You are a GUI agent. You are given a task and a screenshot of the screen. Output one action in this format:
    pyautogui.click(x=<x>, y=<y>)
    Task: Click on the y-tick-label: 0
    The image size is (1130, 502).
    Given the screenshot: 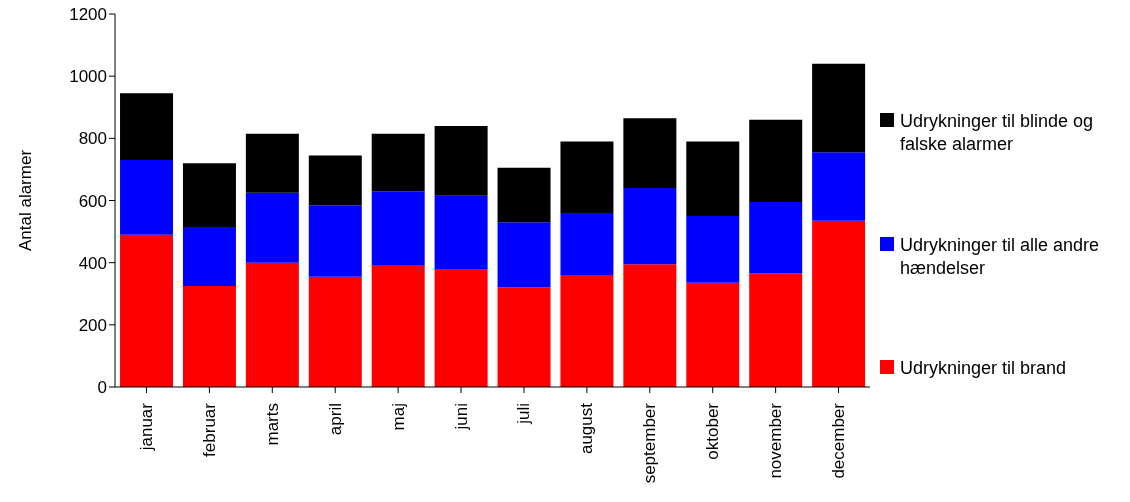 What is the action you would take?
    pyautogui.click(x=102, y=388)
    